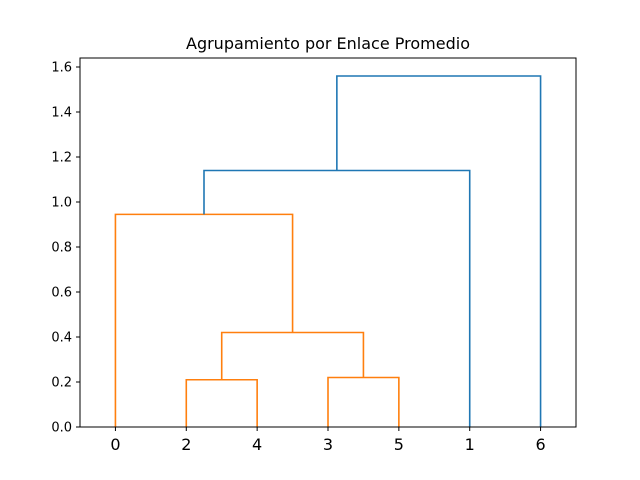  What do you see at coordinates (61, 293) in the screenshot?
I see `y-tick-label: 0.6` at bounding box center [61, 293].